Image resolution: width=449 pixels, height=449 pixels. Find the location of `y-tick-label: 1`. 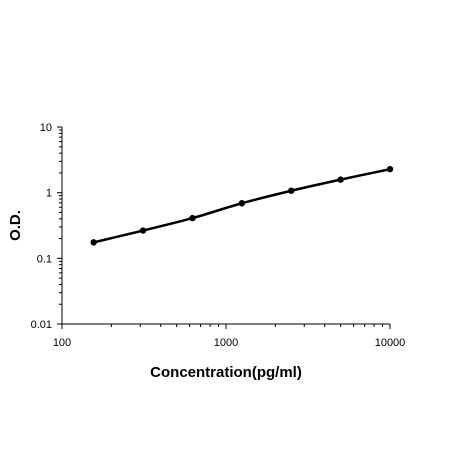

y-tick-label: 1 is located at coordinates (49, 194).